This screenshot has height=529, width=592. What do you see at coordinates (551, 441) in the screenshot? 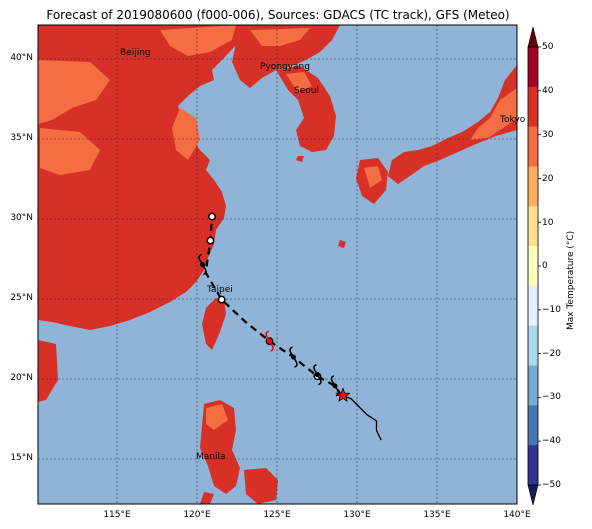
I see `colorbar-tick-m40: −40` at bounding box center [551, 441].